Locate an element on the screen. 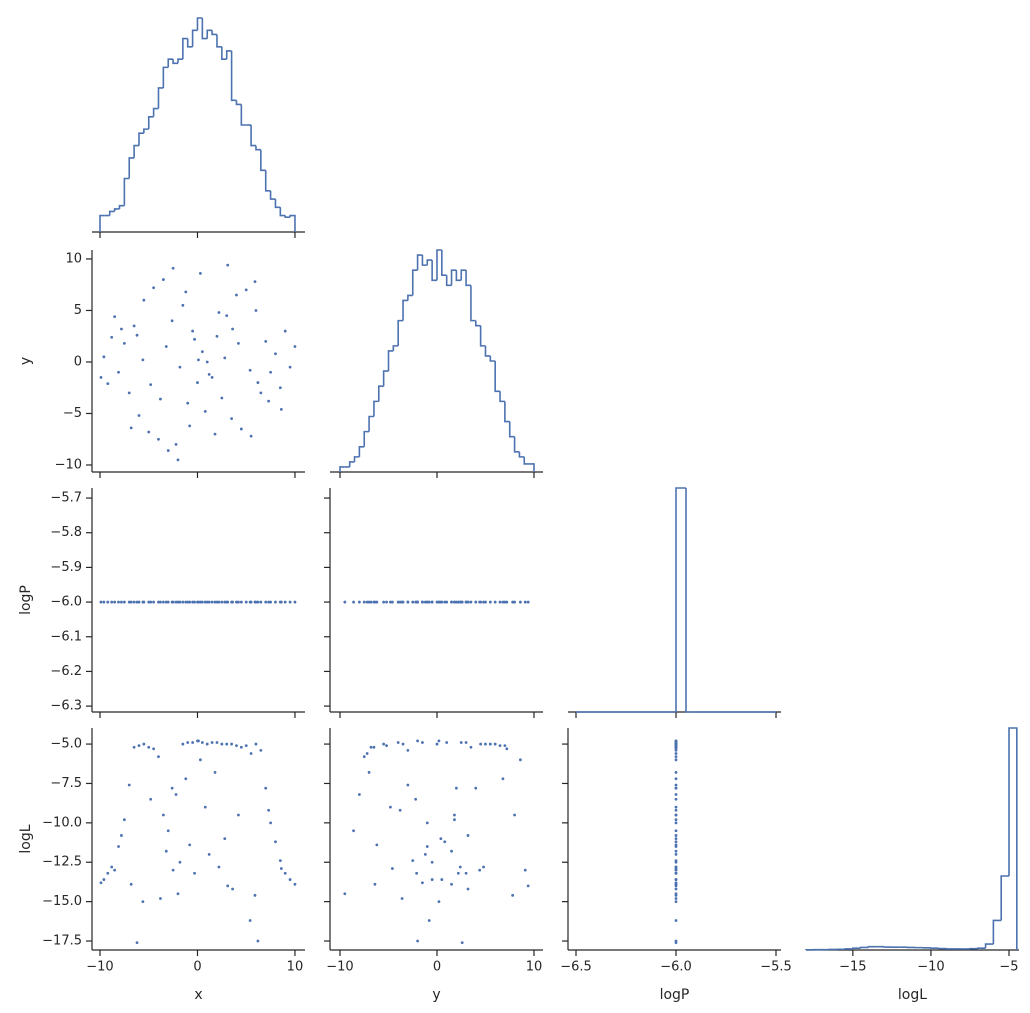 Image resolution: width=1030 pixels, height=1013 pixels. y-tick-label: 10 is located at coordinates (73, 258).